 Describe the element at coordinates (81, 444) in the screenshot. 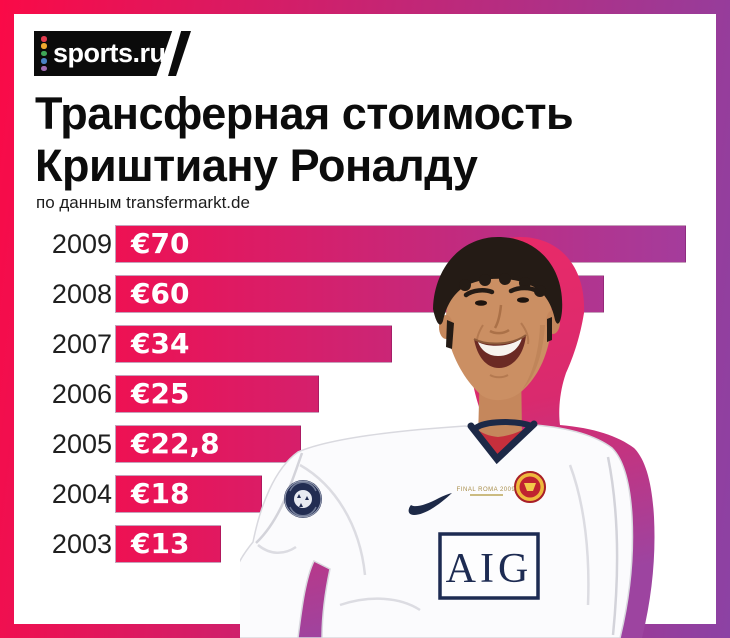

I see `year-label: 2005` at that location.